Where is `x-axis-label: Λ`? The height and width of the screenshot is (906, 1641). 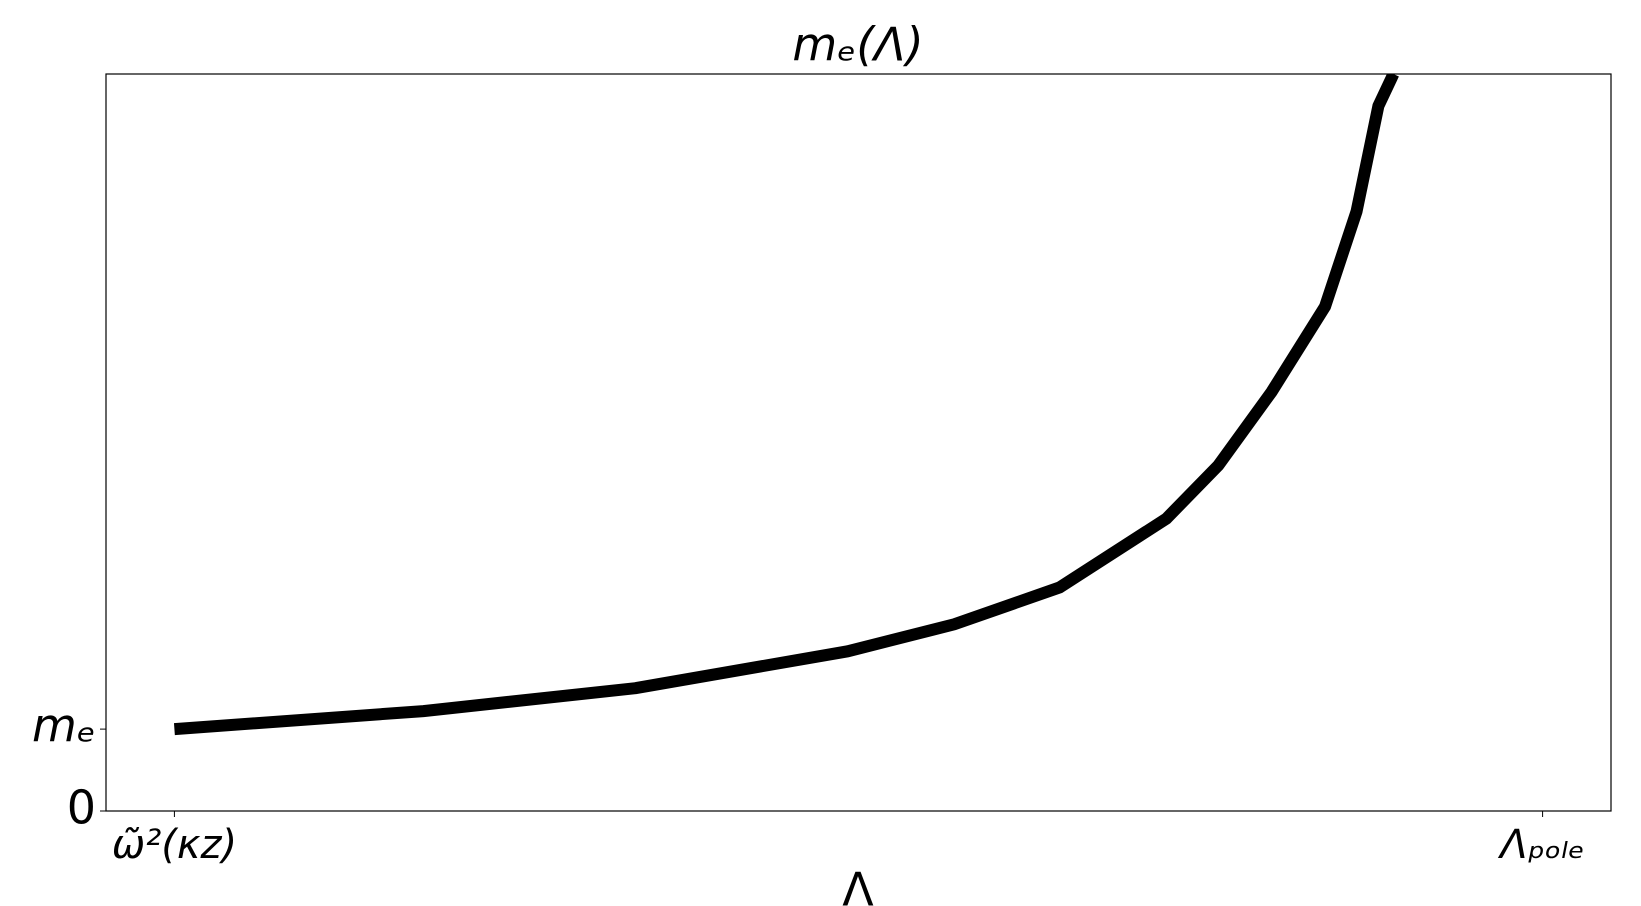
x-axis-label: Λ is located at coordinates (858, 884).